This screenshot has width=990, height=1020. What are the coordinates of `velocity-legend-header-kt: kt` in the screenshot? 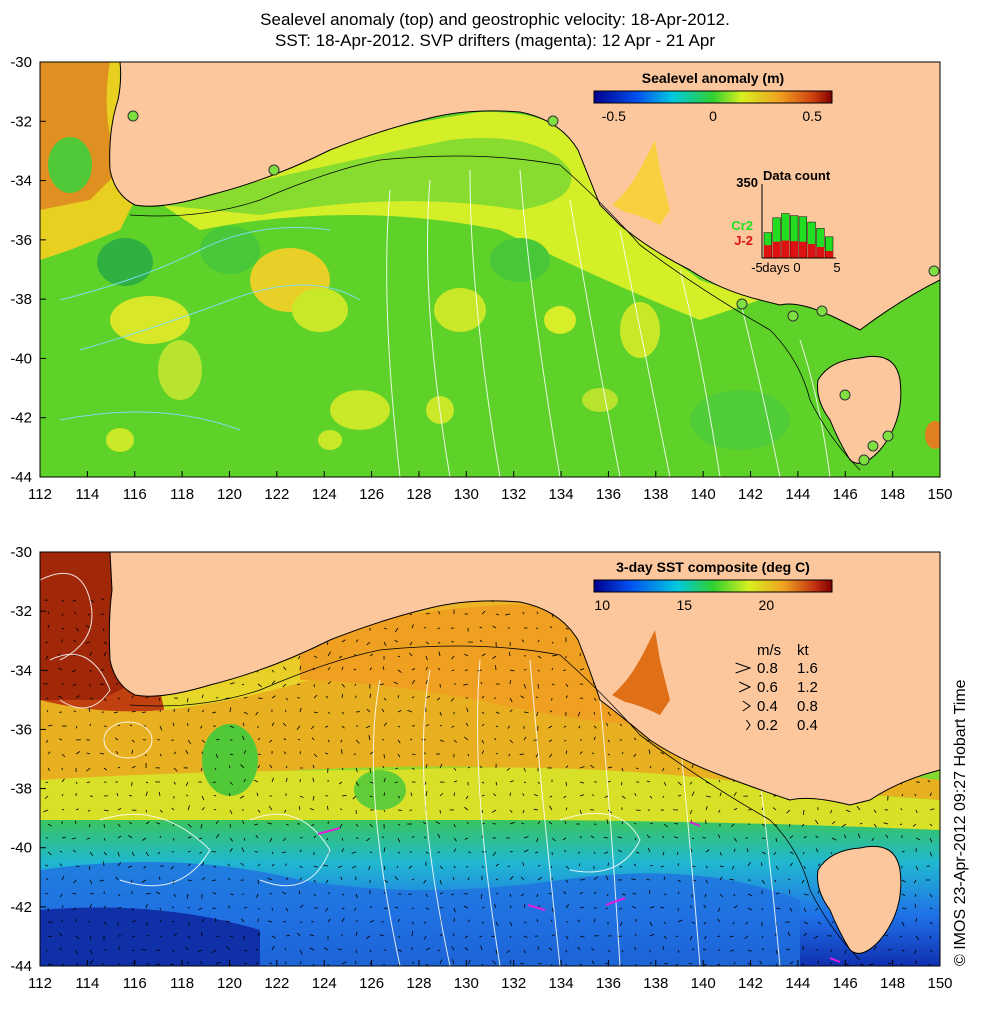 It's located at (803, 650).